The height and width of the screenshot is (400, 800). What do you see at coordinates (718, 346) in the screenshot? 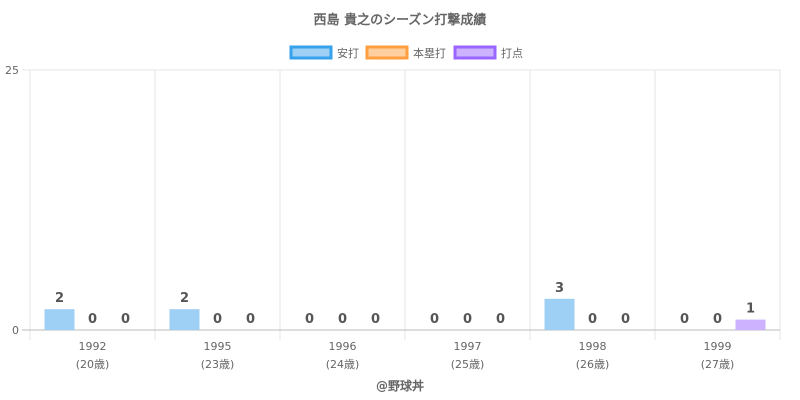
I see `x-tick-label: 1999` at bounding box center [718, 346].